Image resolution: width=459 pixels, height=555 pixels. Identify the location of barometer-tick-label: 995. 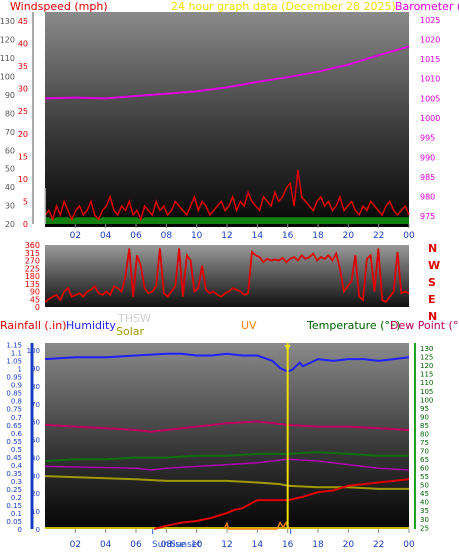
(427, 138).